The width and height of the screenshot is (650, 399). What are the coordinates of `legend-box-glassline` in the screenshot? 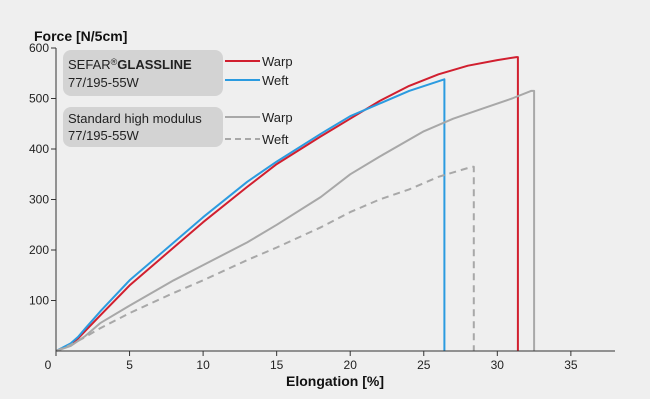 It's located at (143, 73).